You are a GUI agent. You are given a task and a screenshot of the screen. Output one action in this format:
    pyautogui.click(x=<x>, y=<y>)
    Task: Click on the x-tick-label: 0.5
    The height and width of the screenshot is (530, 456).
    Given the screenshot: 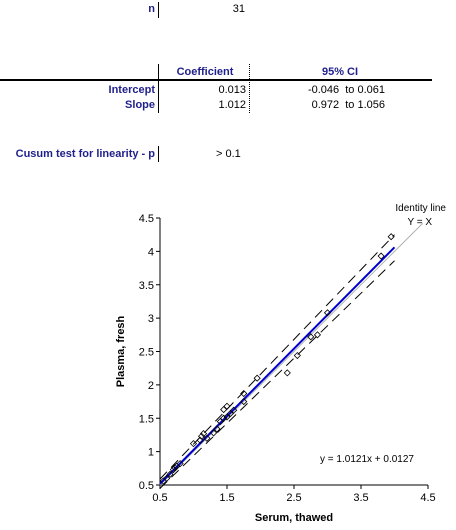 What is the action you would take?
    pyautogui.click(x=159, y=498)
    